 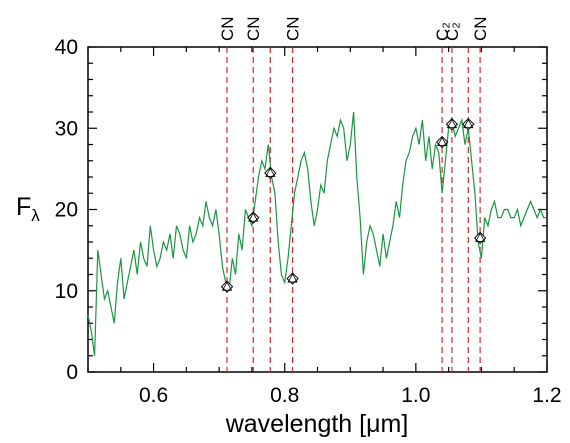 What do you see at coordinates (72, 372) in the screenshot?
I see `y-tick-label: 0` at bounding box center [72, 372].